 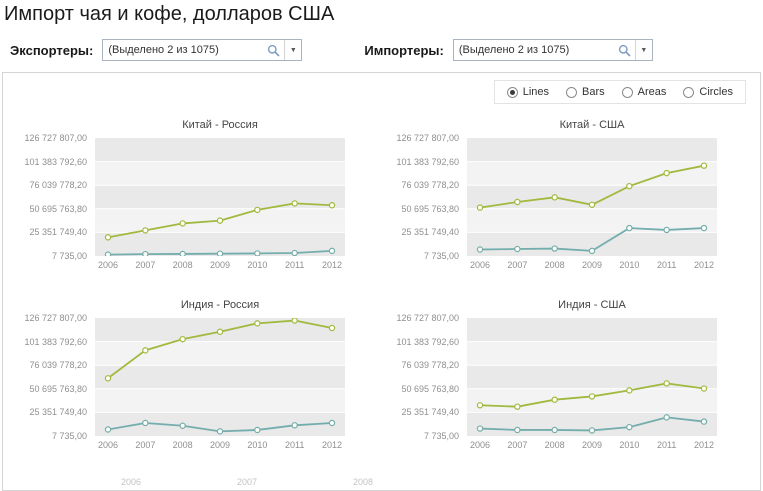 What do you see at coordinates (571, 92) in the screenshot?
I see `radio-icon` at bounding box center [571, 92].